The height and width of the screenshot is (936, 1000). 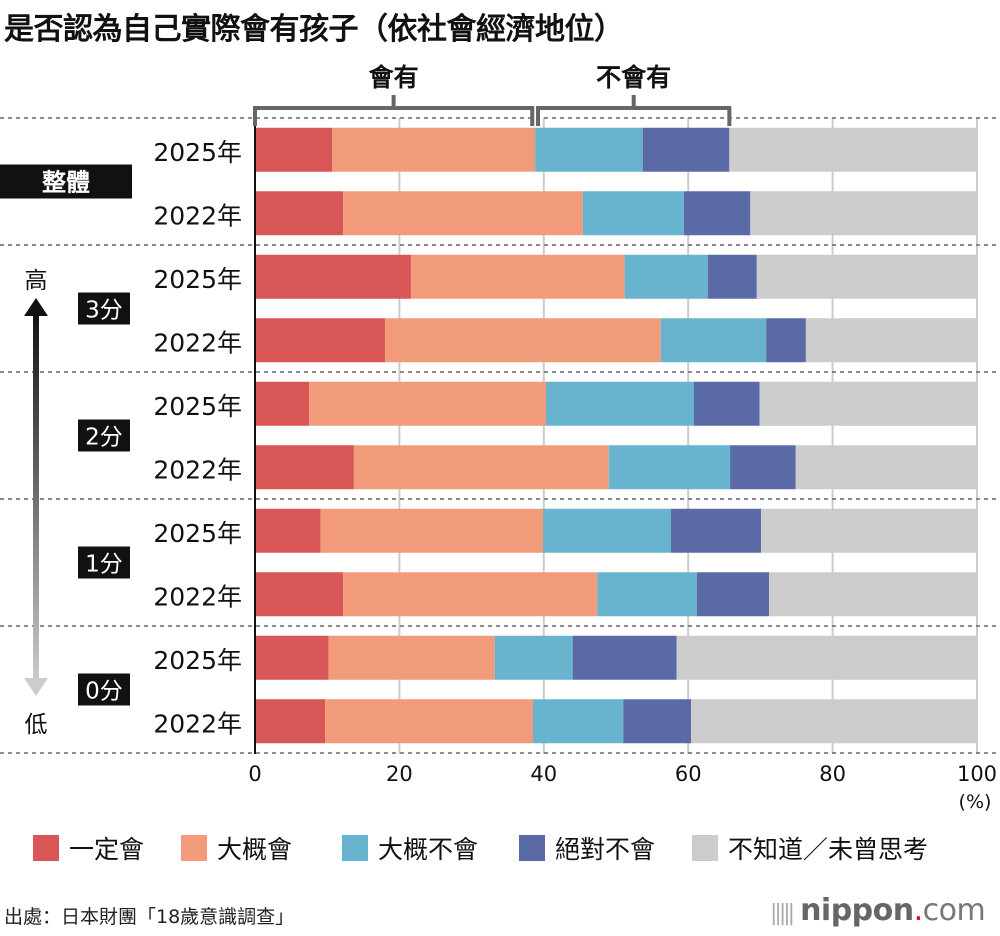 What do you see at coordinates (543, 774) in the screenshot?
I see `x-tick-label: 40` at bounding box center [543, 774].